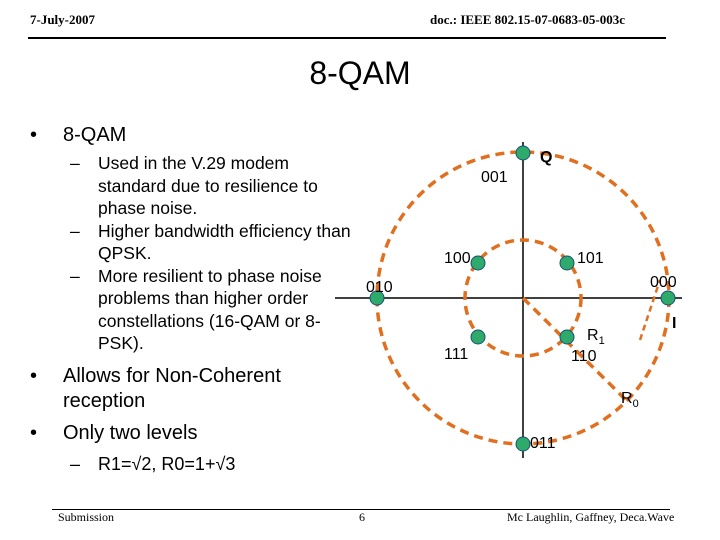  I want to click on i-axis-label: I, so click(674, 323).